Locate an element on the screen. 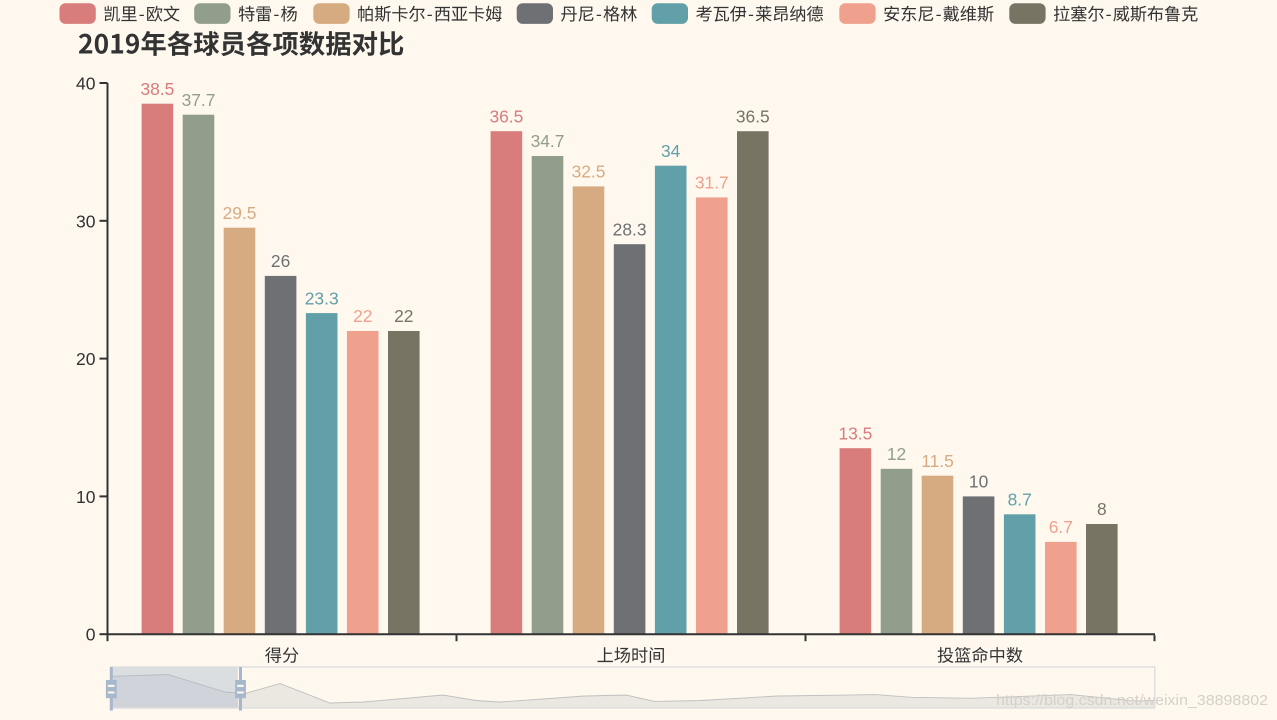  svg-text: 30 is located at coordinates (86, 221).